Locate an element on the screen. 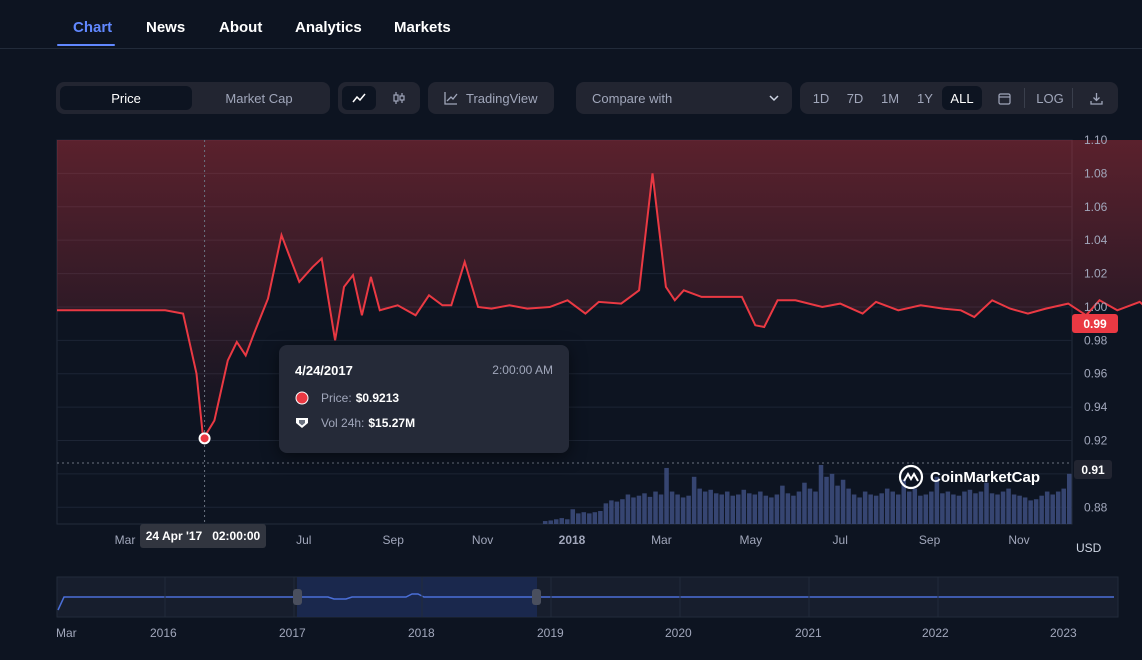 This screenshot has width=1142, height=660. tab-chart: Chart is located at coordinates (93, 27).